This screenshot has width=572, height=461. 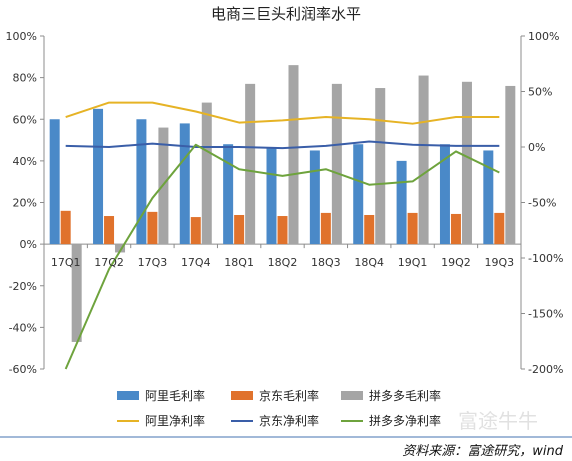 What do you see at coordinates (23, 369) in the screenshot?
I see `left-tick-label: -60%` at bounding box center [23, 369].